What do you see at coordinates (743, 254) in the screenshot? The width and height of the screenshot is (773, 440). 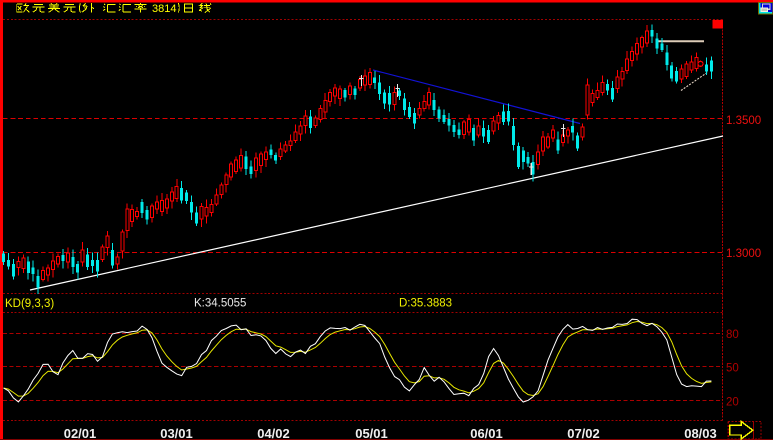 I see `svg-text: 1.3000` at bounding box center [743, 254].